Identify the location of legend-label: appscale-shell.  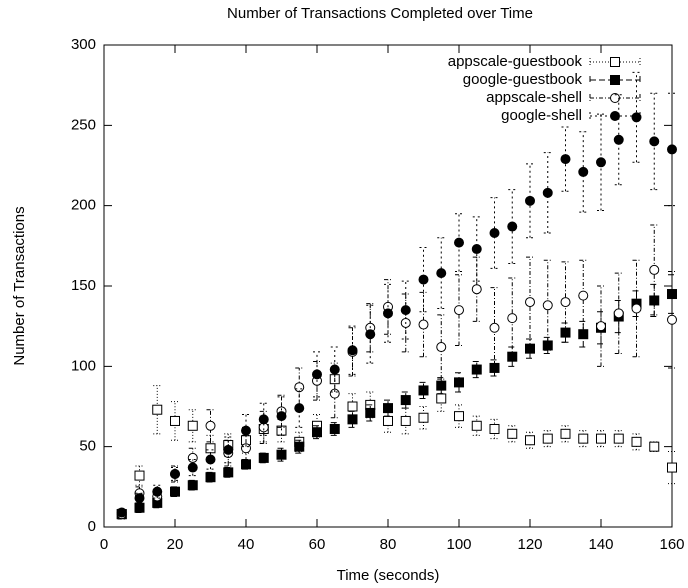
(534, 97).